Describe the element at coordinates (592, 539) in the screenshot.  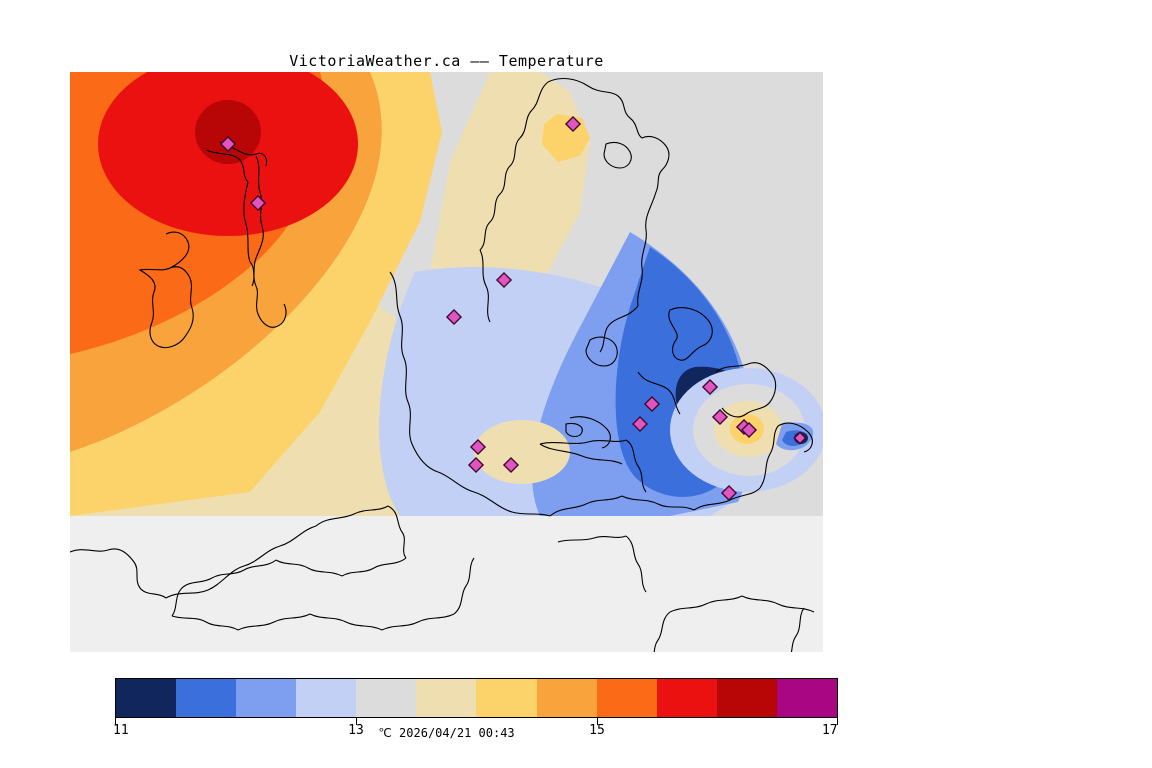
I see `coastline-se-g` at that location.